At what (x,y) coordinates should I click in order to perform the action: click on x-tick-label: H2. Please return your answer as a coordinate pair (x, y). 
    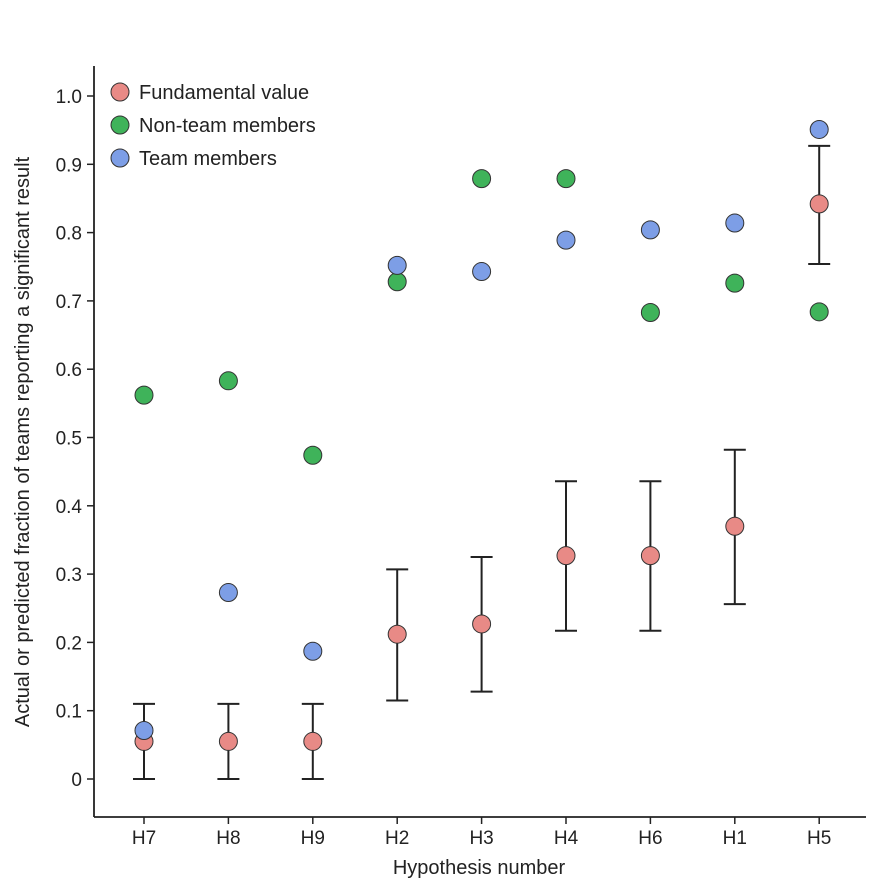
    Looking at the image, I should click on (397, 838).